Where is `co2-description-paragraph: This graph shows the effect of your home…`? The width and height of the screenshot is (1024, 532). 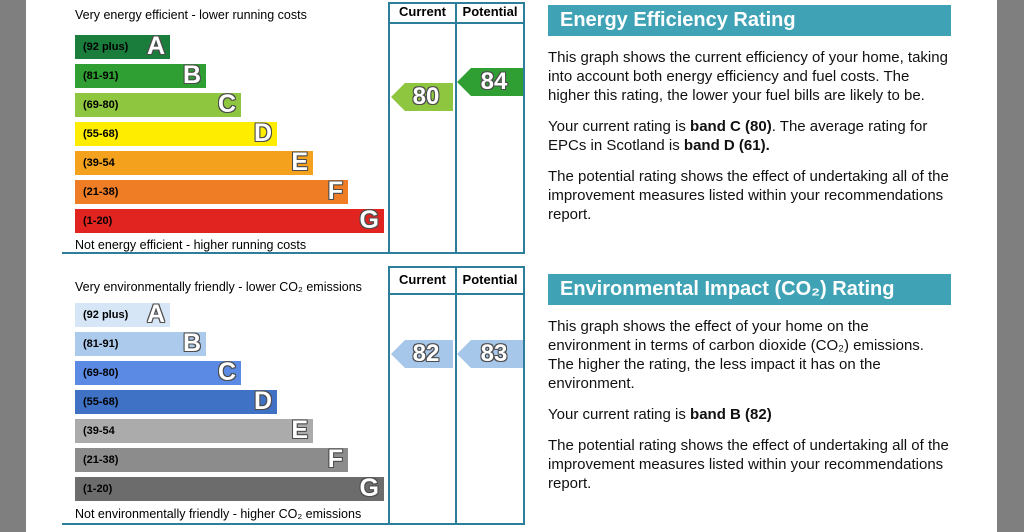 co2-description-paragraph: This graph shows the effect of your home… is located at coordinates (736, 355).